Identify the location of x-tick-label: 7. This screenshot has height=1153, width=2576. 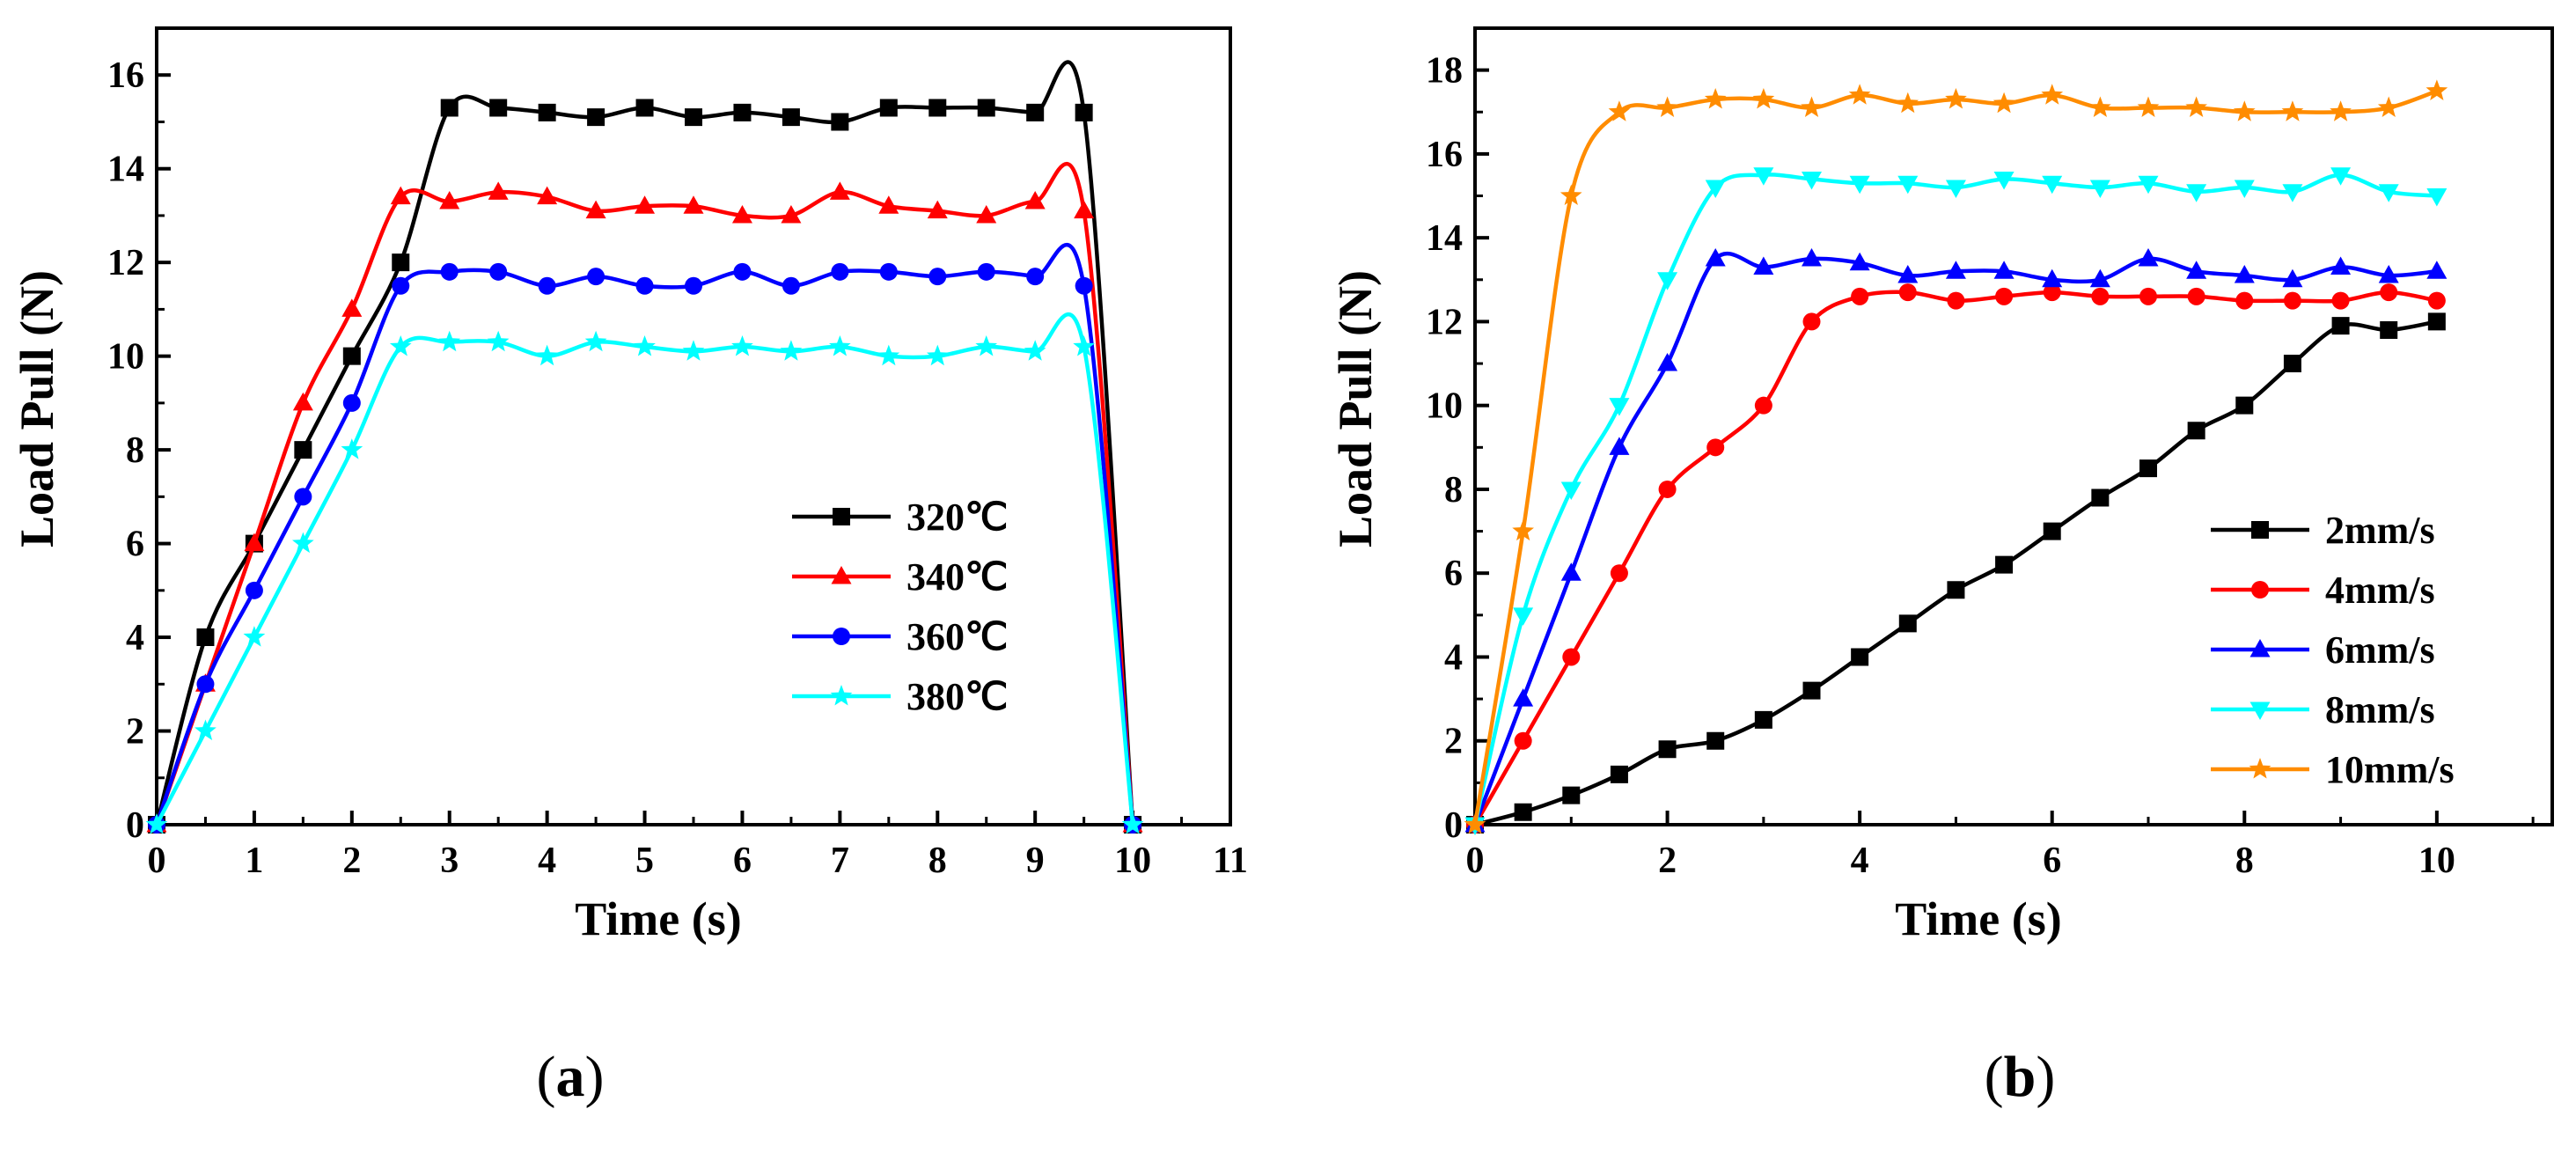
(840, 861).